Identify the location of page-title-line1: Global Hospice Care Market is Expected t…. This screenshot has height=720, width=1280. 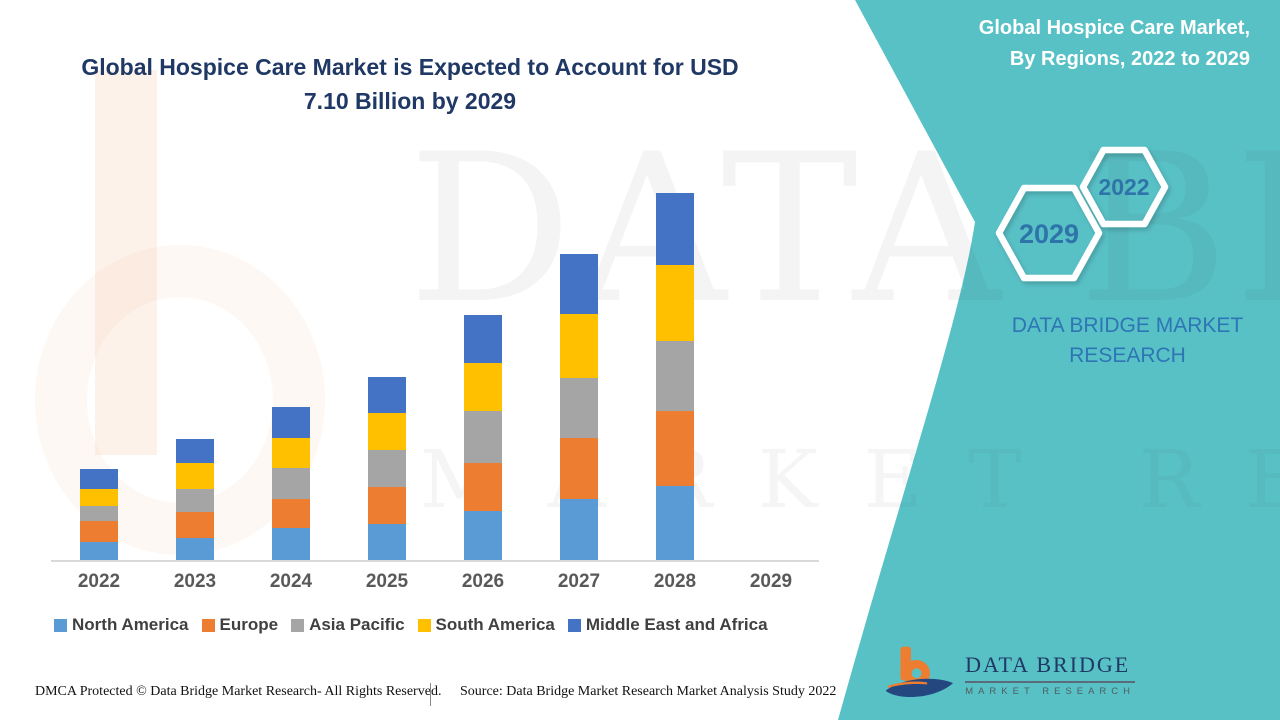
(410, 67).